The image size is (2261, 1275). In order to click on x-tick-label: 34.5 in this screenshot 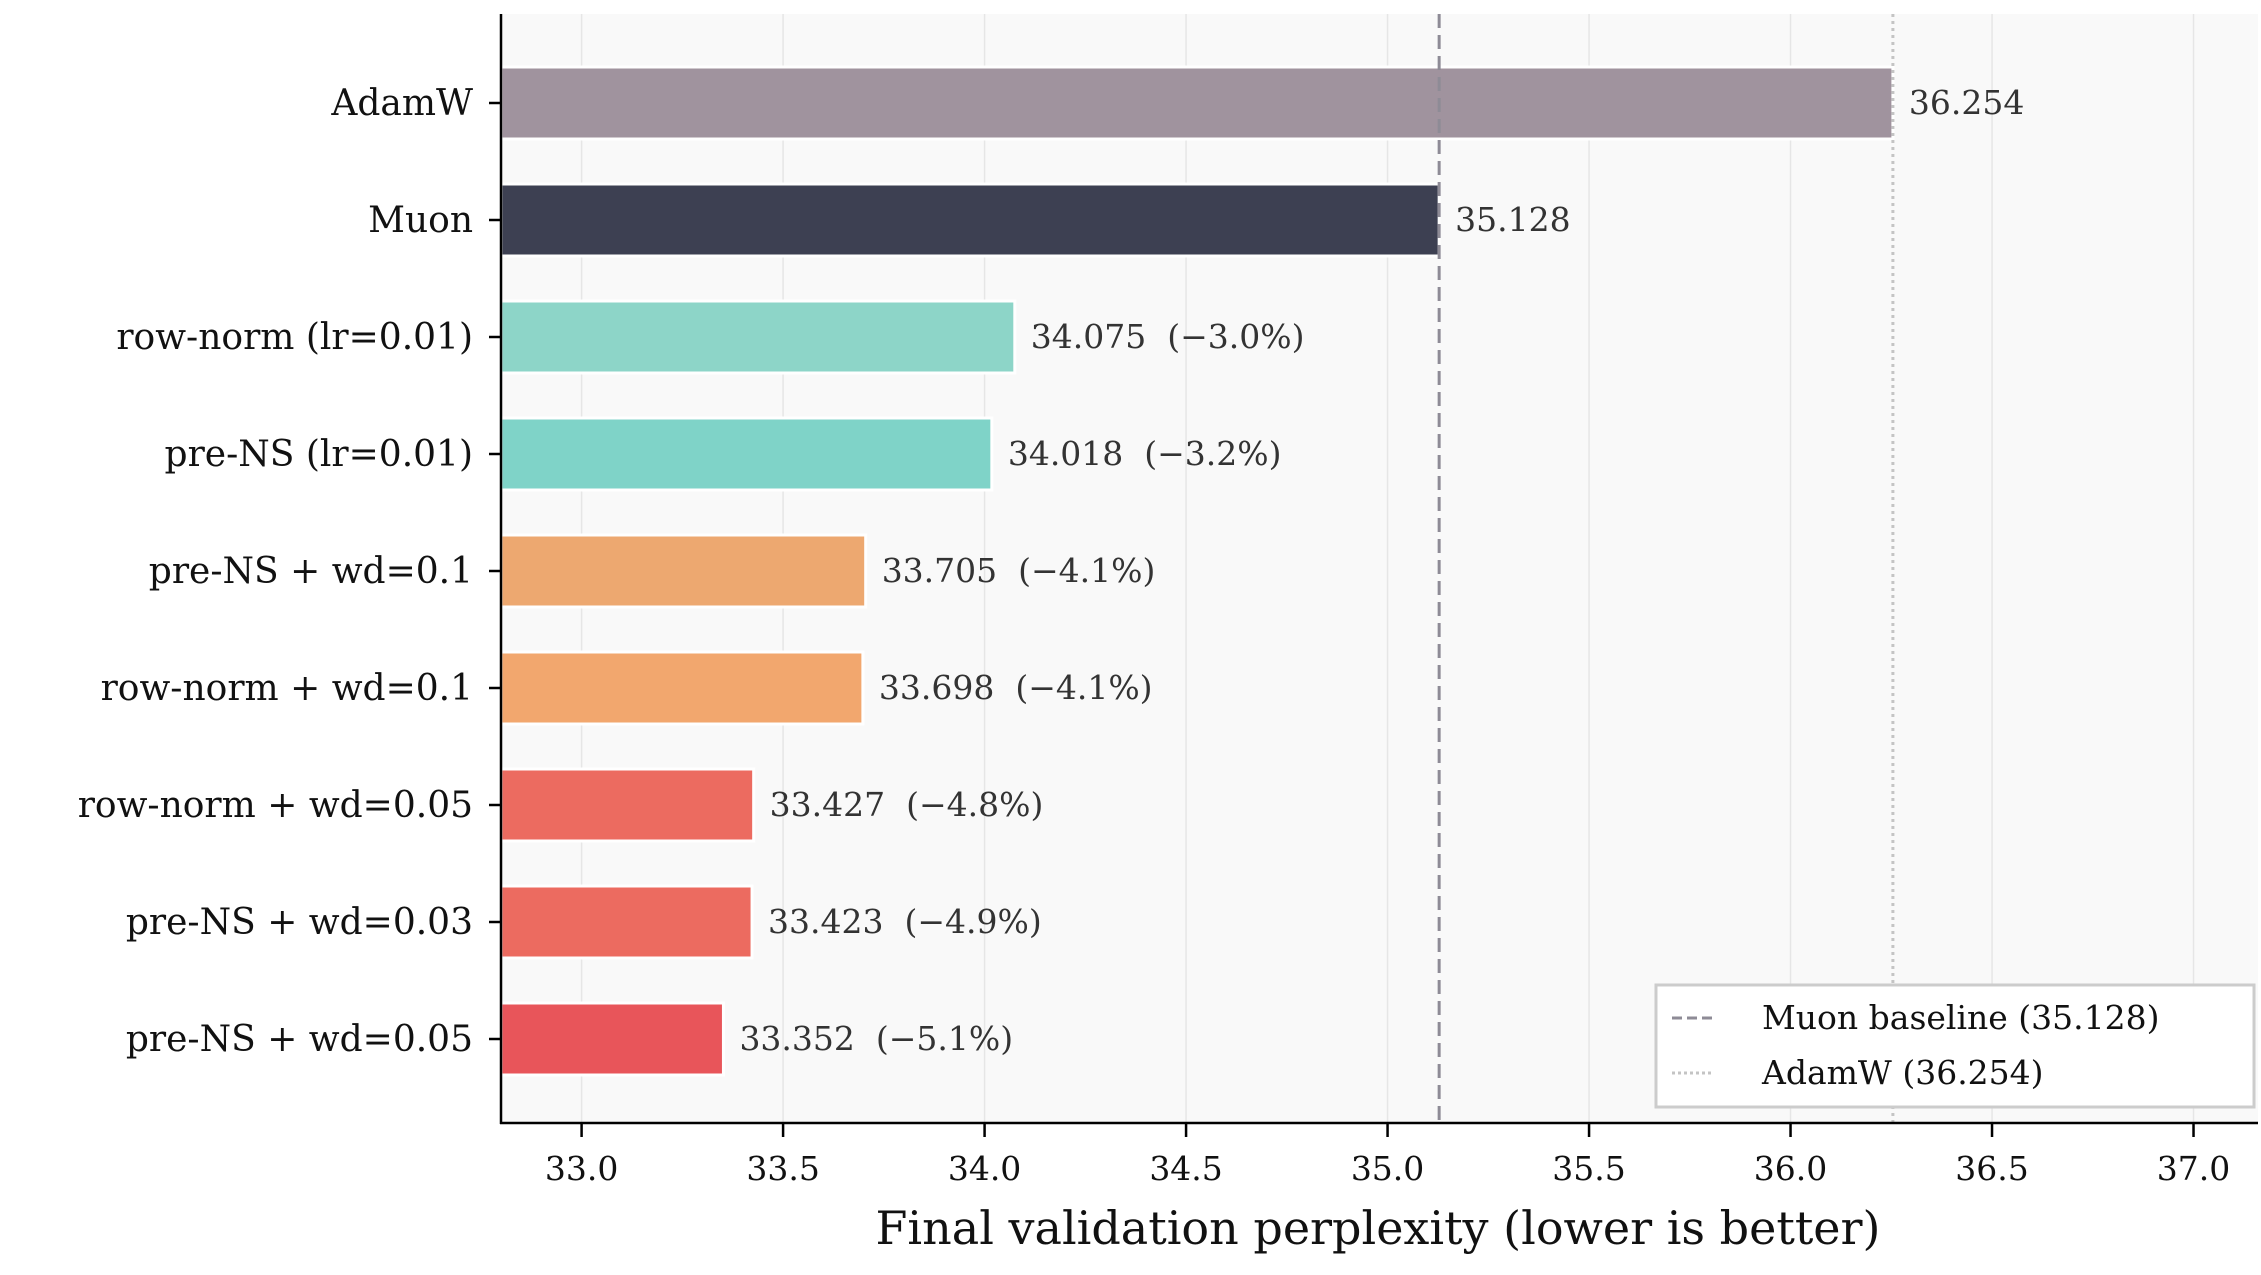, I will do `click(1185, 1168)`.